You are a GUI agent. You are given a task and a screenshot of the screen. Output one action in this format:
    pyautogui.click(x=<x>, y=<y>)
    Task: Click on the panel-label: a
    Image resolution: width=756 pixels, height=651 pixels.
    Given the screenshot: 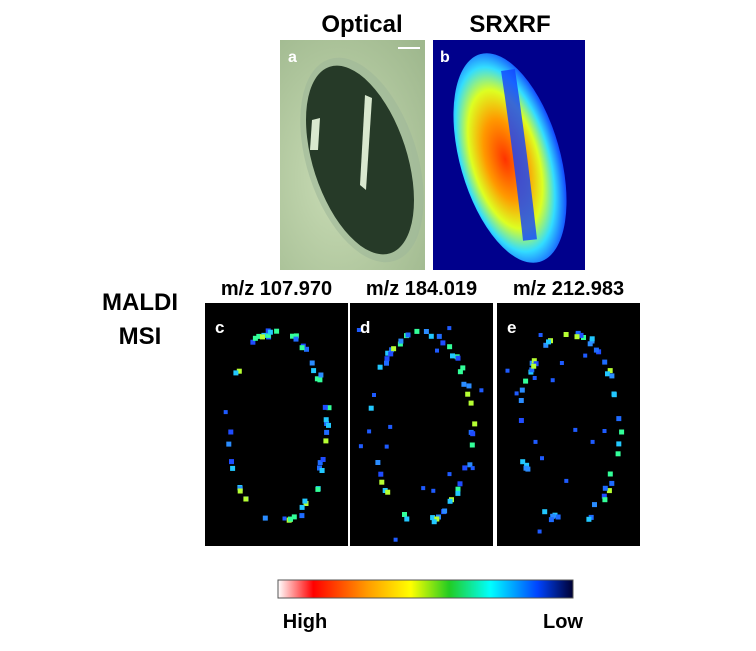 What is the action you would take?
    pyautogui.click(x=292, y=57)
    